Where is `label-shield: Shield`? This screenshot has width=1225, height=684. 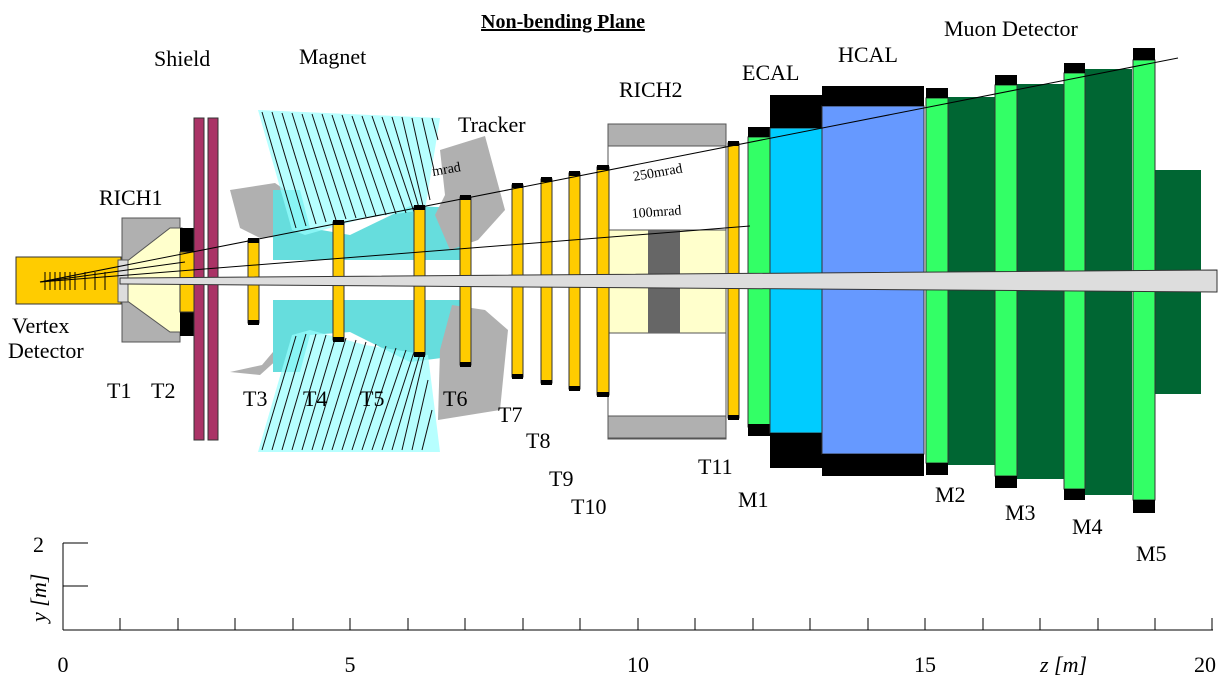
label-shield: Shield is located at coordinates (182, 58).